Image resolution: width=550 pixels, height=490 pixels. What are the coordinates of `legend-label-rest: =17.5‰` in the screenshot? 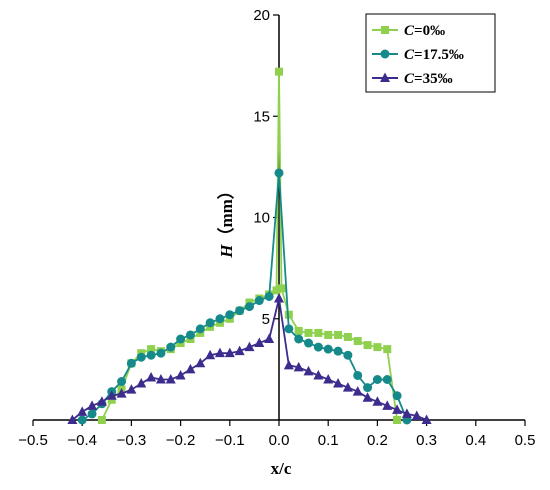 It's located at (439, 55).